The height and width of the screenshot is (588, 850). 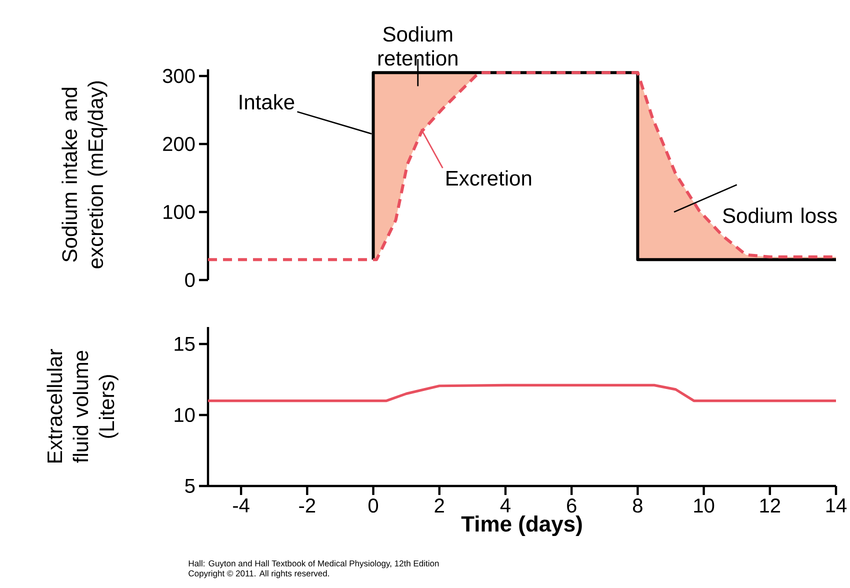 What do you see at coordinates (770, 505) in the screenshot?
I see `x-tick-label: 12` at bounding box center [770, 505].